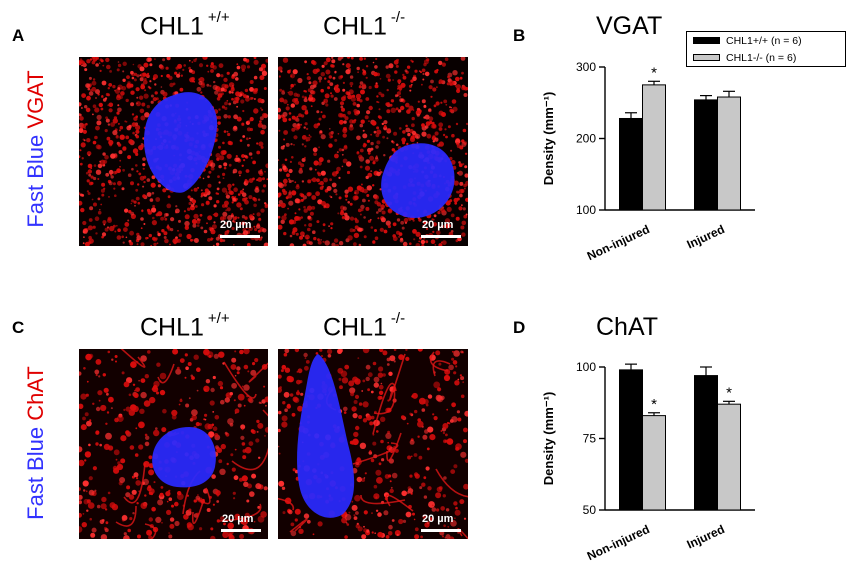  I want to click on y-tick-label: 200, so click(586, 139).